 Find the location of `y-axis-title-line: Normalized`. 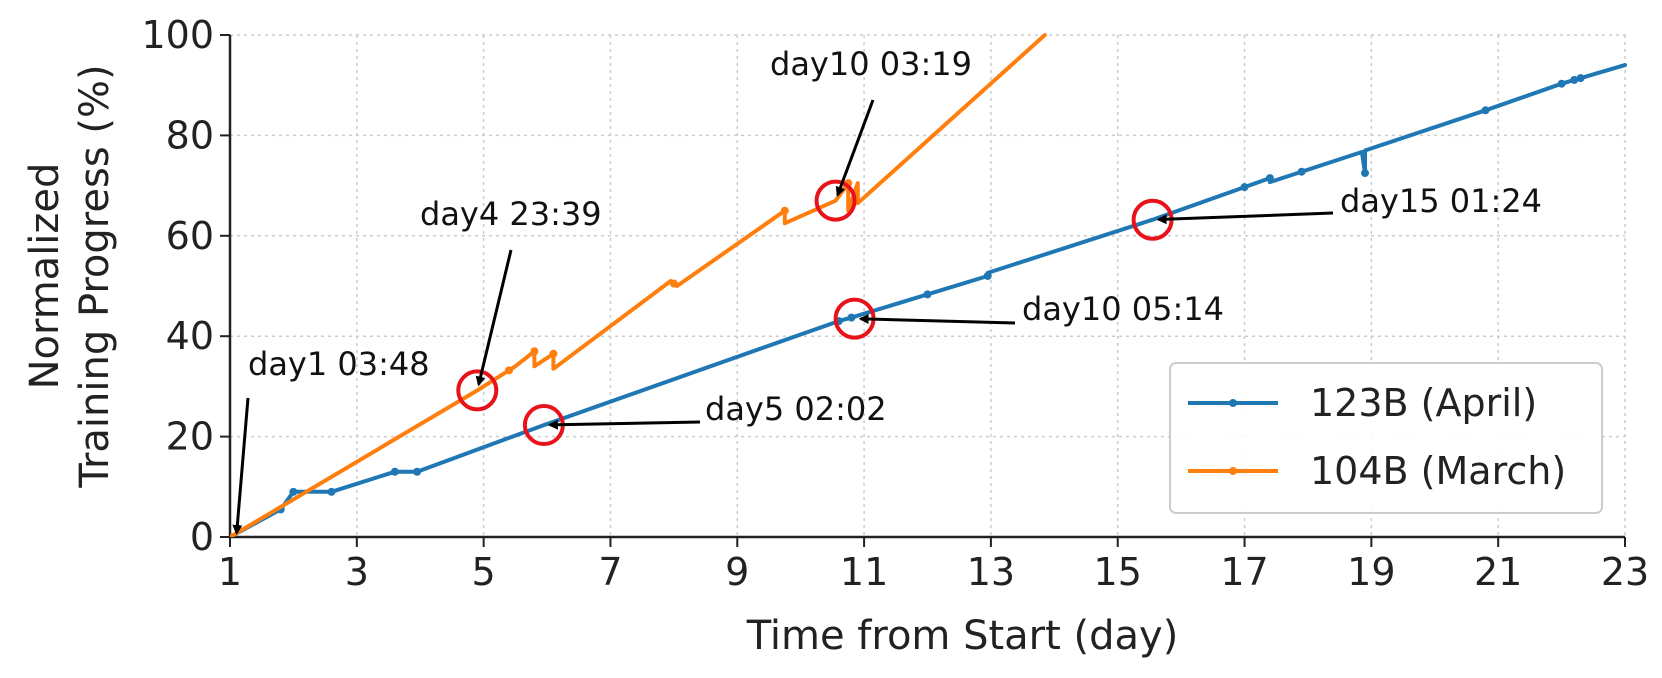

y-axis-title-line: Normalized is located at coordinates (45, 276).